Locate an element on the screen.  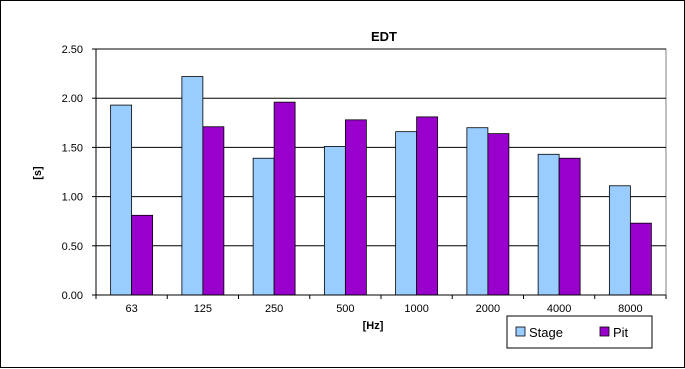
legend-swatch-stage is located at coordinates (520, 331).